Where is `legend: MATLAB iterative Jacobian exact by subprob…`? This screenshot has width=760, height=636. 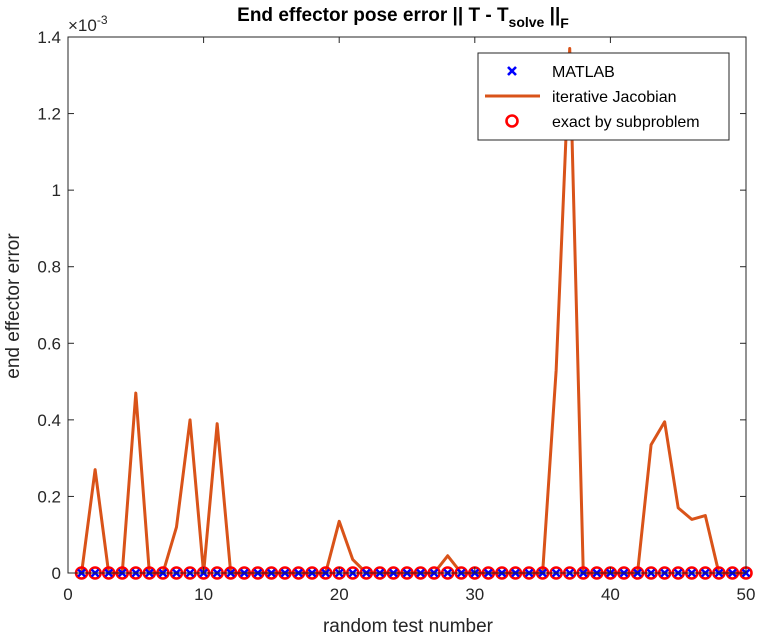 legend: MATLAB iterative Jacobian exact by subprob… is located at coordinates (603, 96).